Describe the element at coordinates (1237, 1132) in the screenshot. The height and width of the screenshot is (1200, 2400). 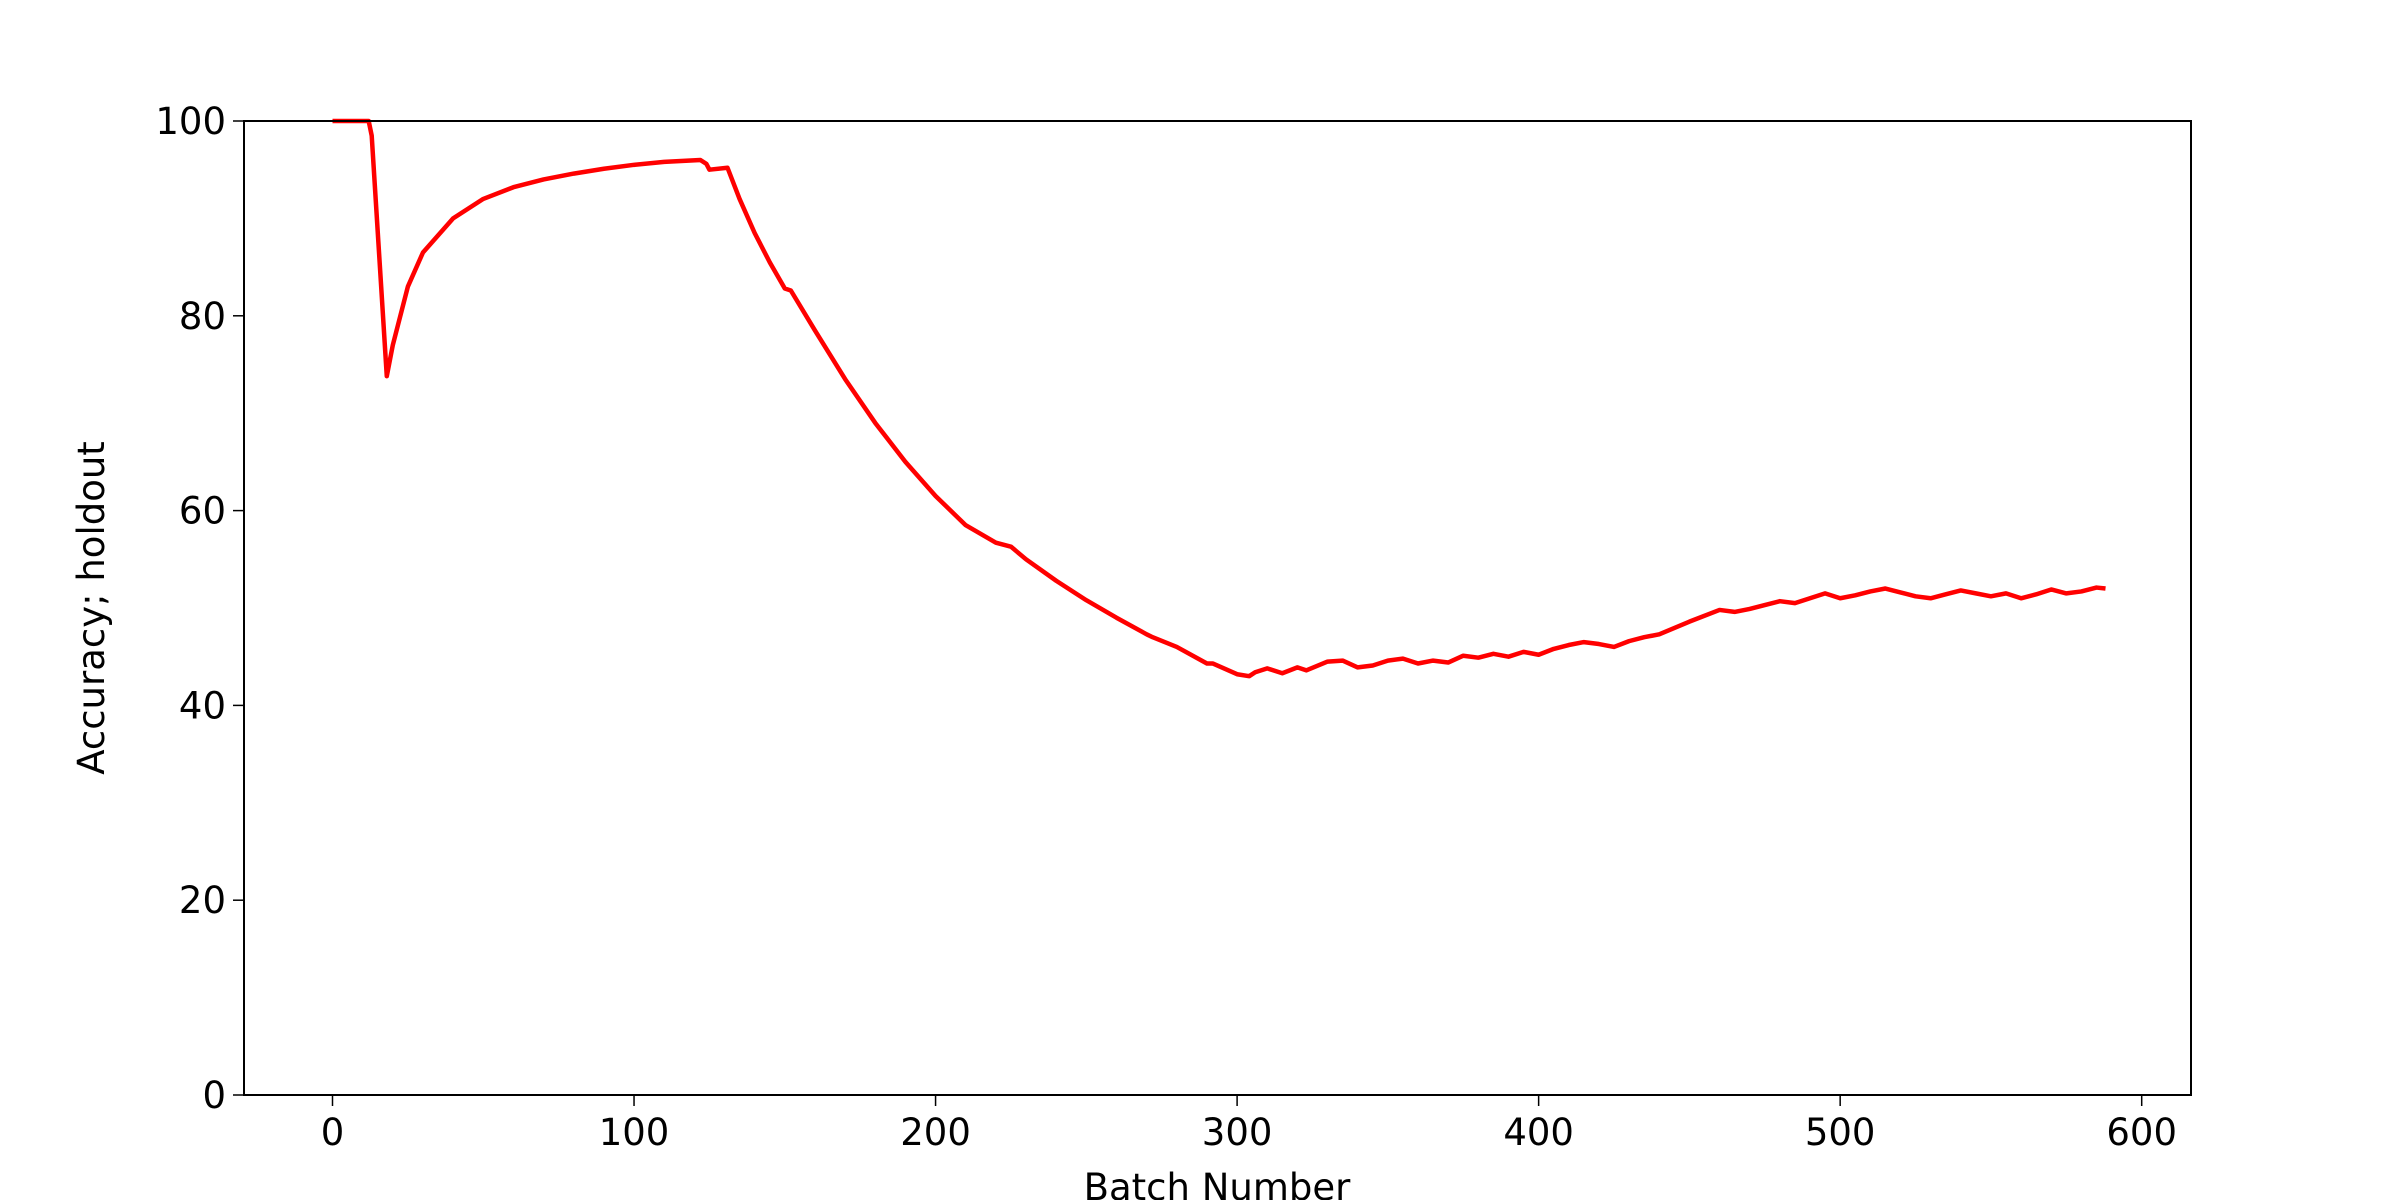
I see `x-tick-label: 300` at that location.